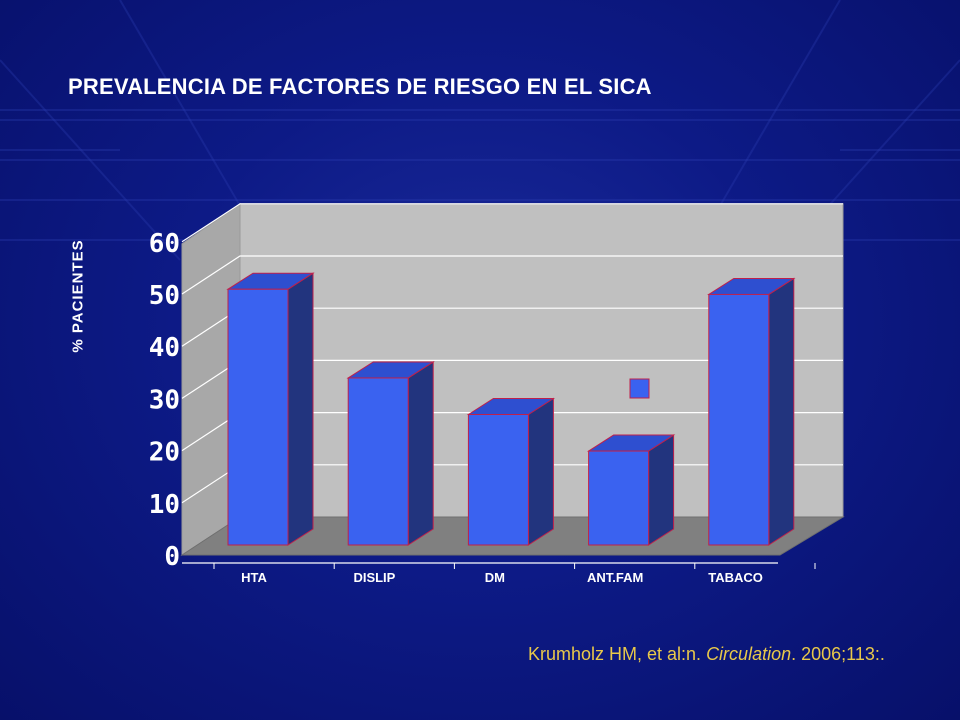 The height and width of the screenshot is (720, 960). I want to click on x-tick-label: DM, so click(495, 577).